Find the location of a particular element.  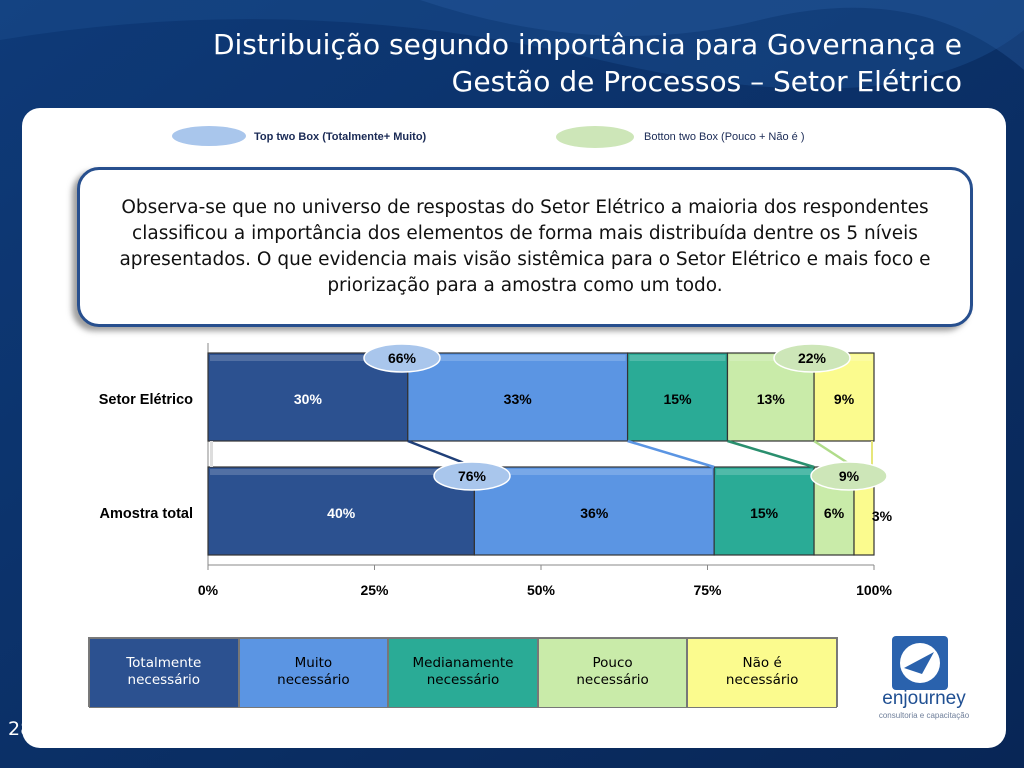

bottom-two-box-setor-ellipse is located at coordinates (812, 358).